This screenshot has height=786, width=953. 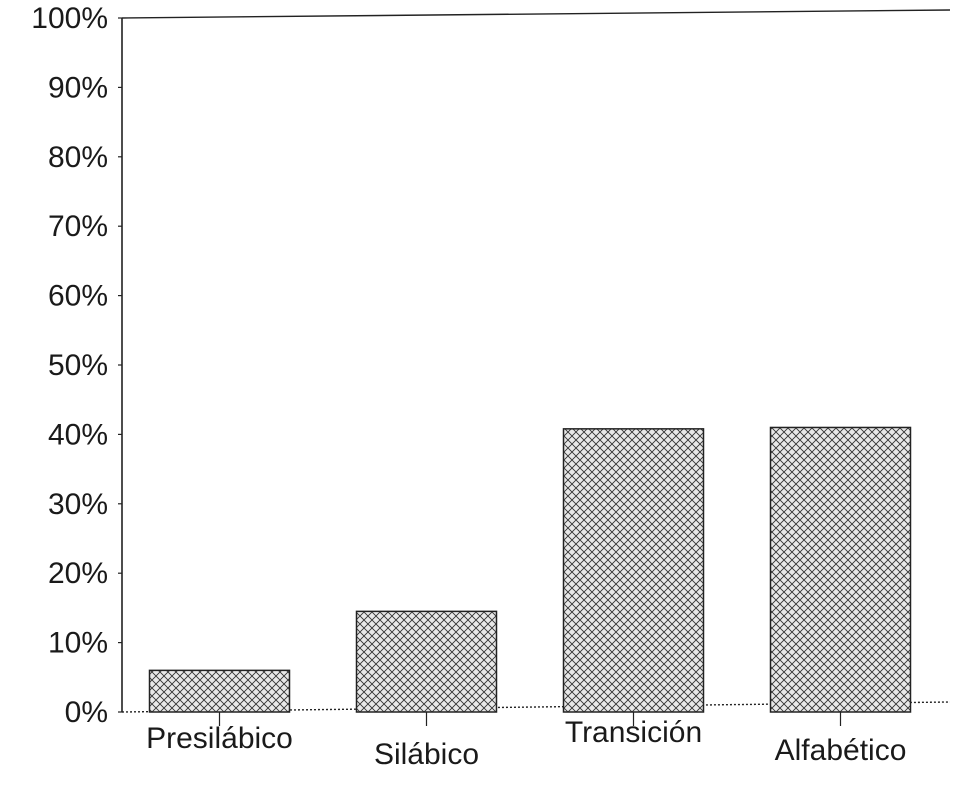 I want to click on x-axis-labels: Presilábico Silábico Transición Alfabético, so click(x=526, y=741).